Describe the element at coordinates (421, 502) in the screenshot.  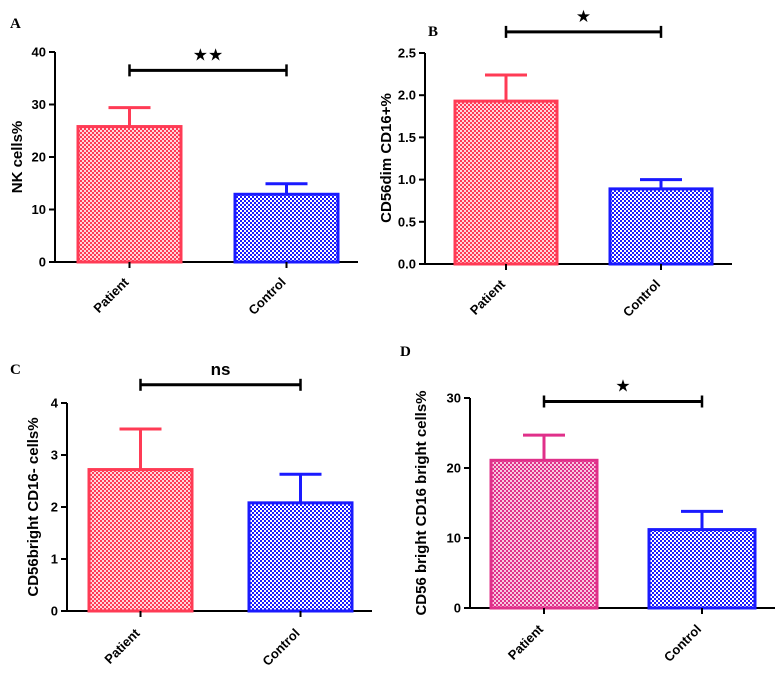
I see `y-axis-label: CD56 bright CD16 bright cells%` at that location.